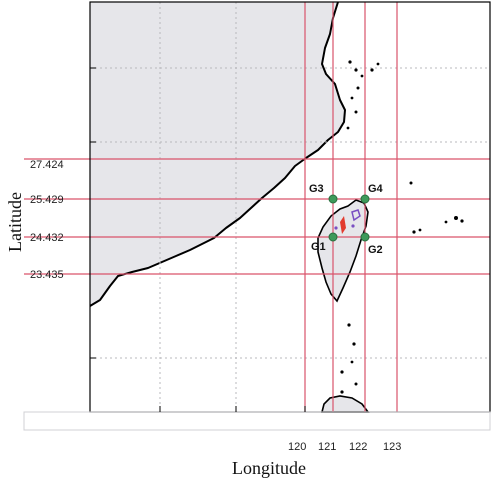  I want to click on grid-point-g3, so click(333, 199).